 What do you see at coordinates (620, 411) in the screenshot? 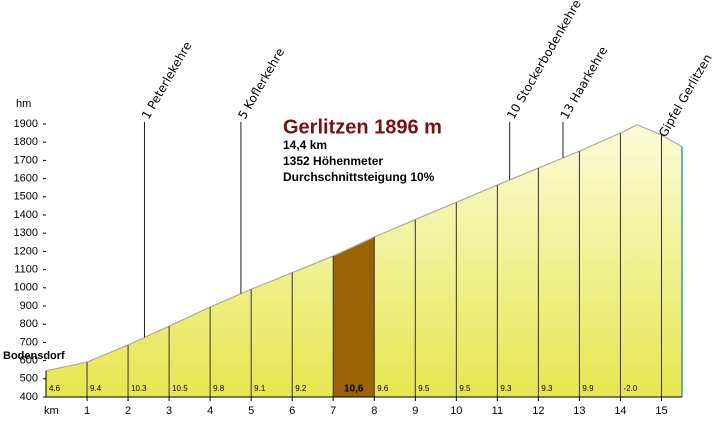
I see `x-tick-label: 14` at bounding box center [620, 411].